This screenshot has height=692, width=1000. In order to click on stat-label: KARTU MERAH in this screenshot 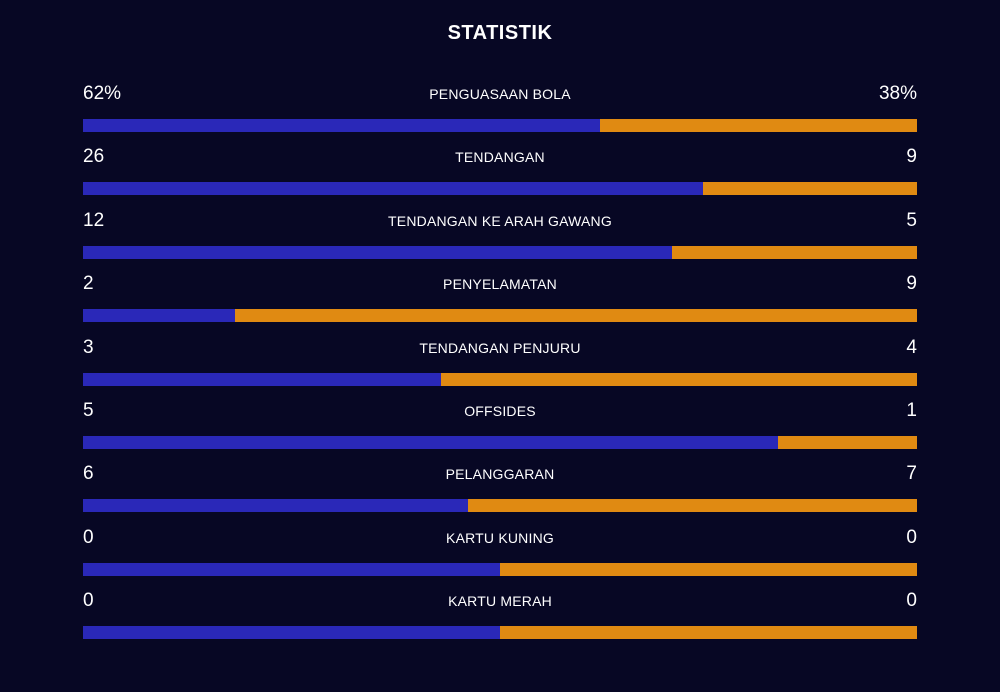, I will do `click(500, 601)`.